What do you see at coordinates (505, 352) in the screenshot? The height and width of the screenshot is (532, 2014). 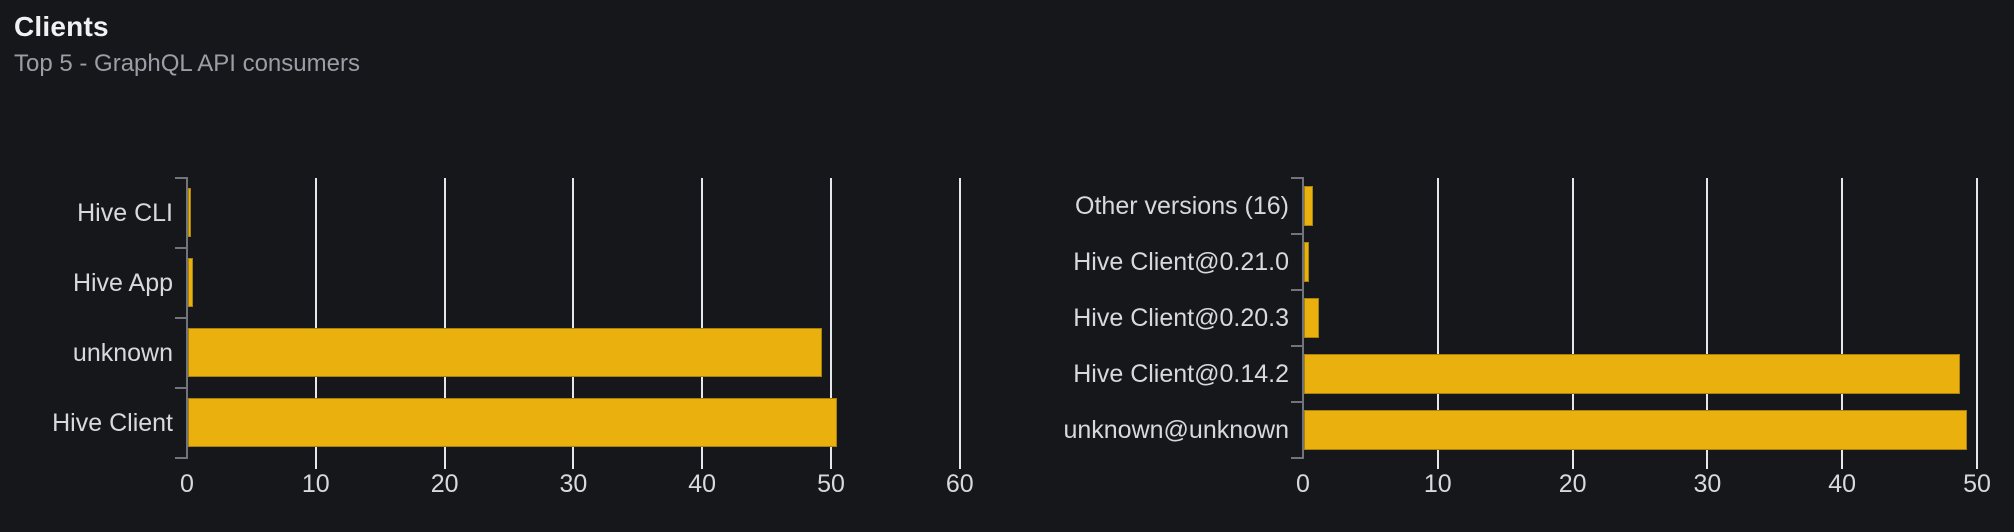 I see `bar-unknown` at bounding box center [505, 352].